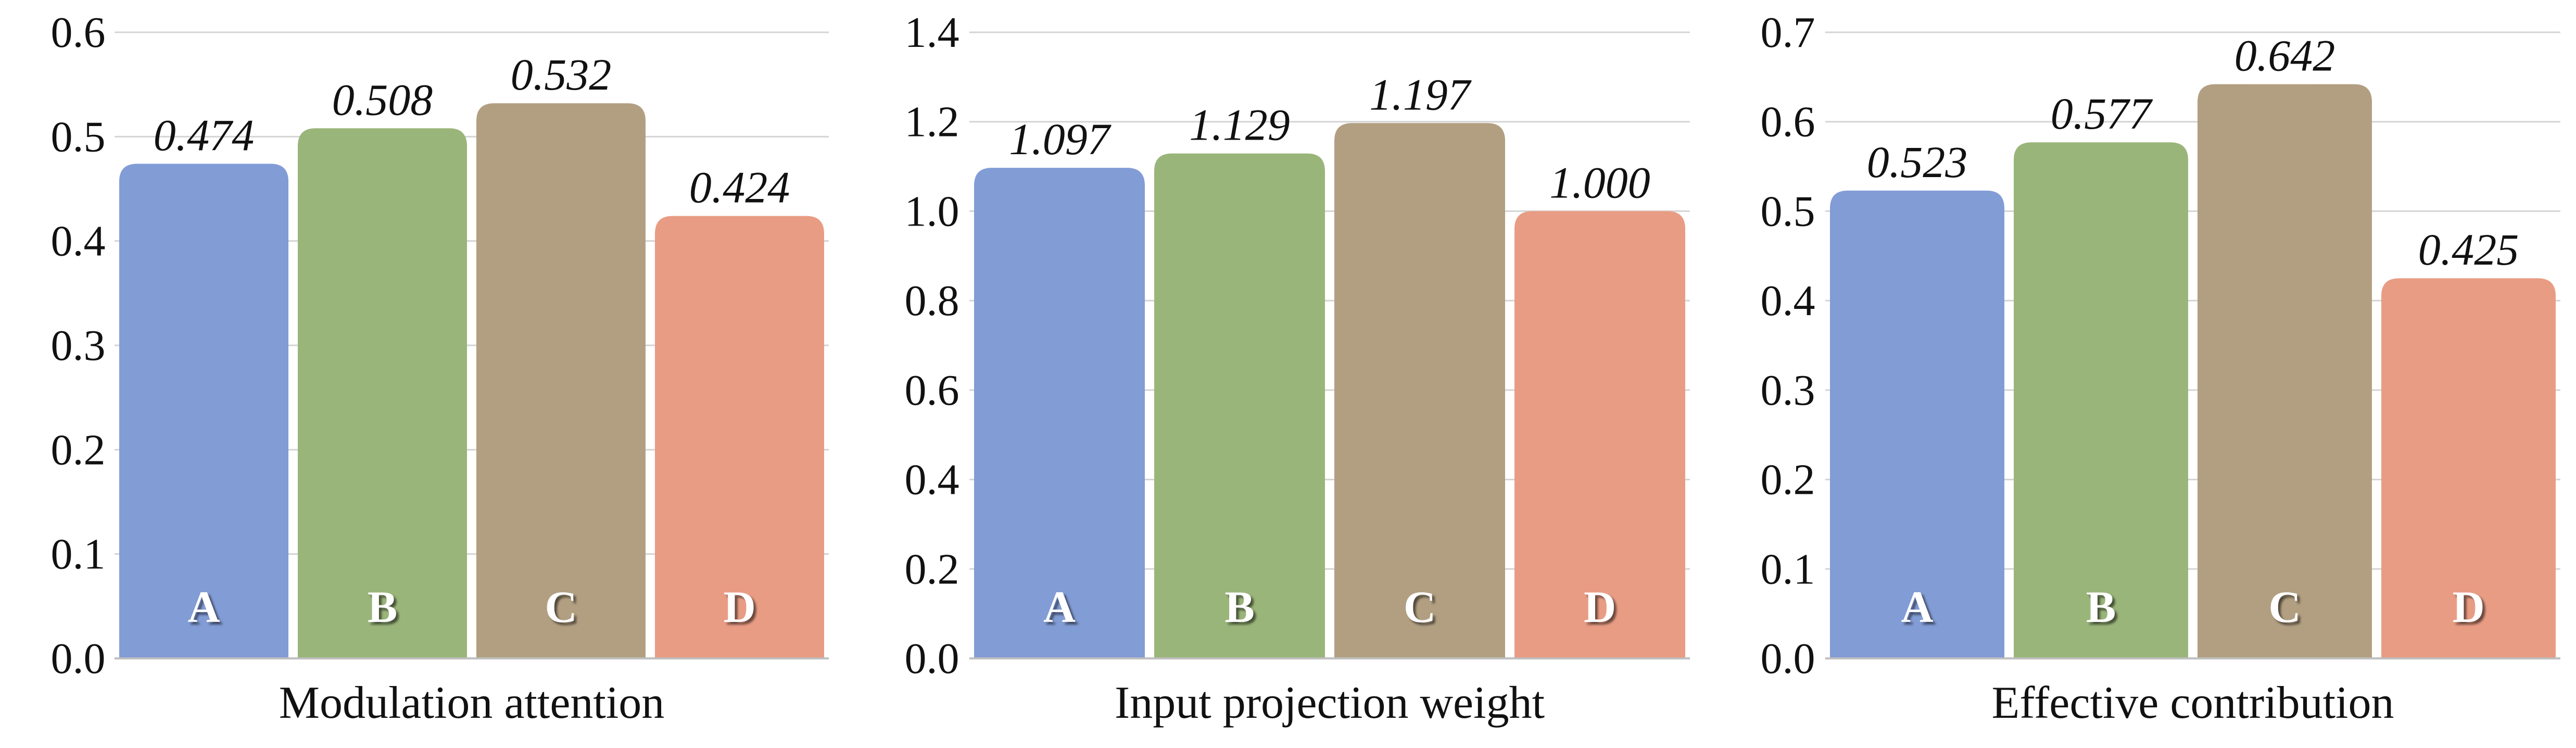 The image size is (2576, 748). What do you see at coordinates (1239, 125) in the screenshot?
I see `data-label: 1.129` at bounding box center [1239, 125].